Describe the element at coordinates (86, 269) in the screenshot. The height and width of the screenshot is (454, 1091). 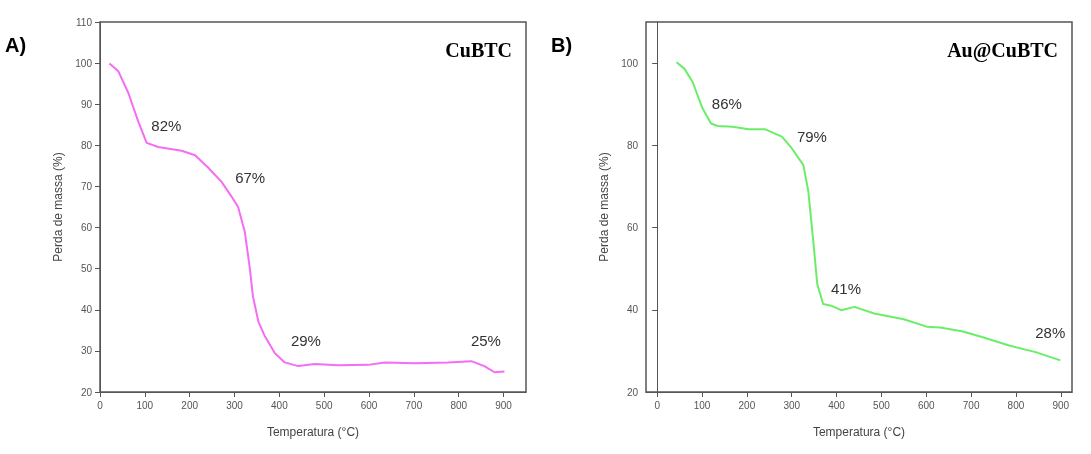
I see `y-tick-label: 50` at that location.